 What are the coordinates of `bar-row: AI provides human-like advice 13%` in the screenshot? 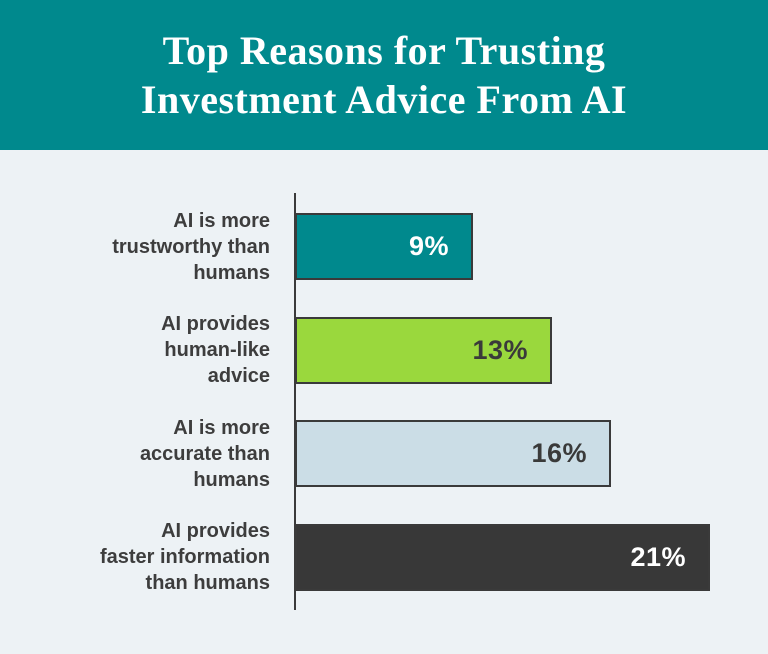 It's located at (384, 350).